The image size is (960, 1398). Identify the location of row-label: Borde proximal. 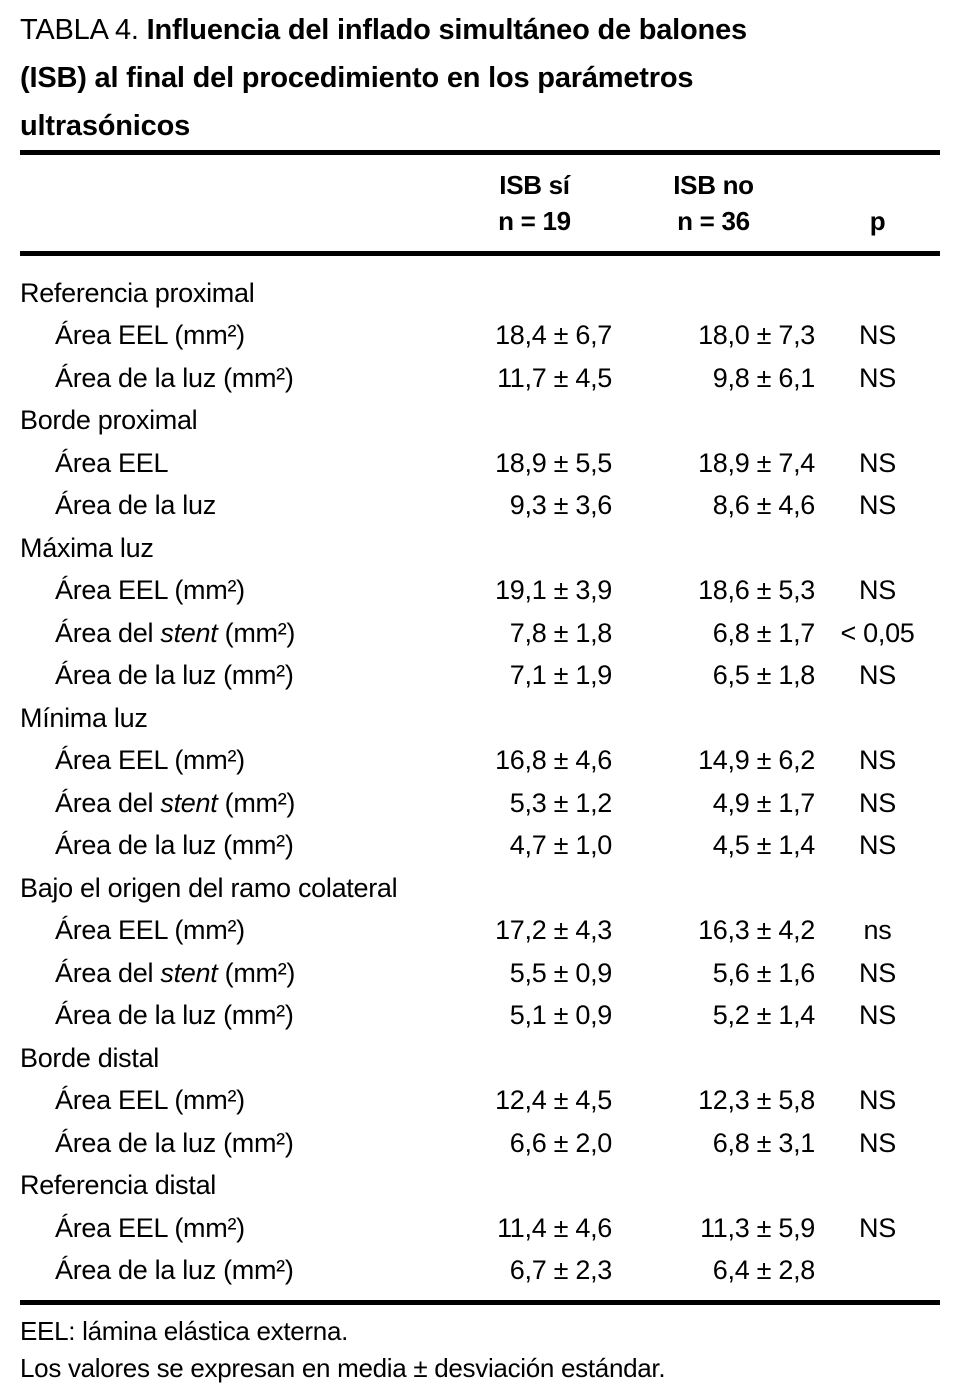
(109, 420).